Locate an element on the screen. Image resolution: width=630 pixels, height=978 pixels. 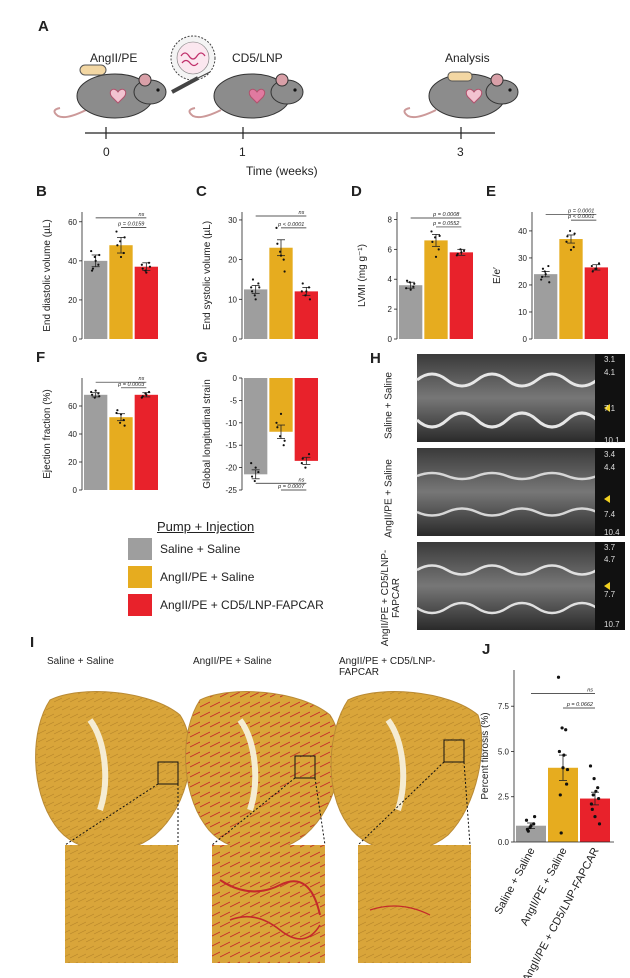
echo-image-car is located at coordinates (506, 586).